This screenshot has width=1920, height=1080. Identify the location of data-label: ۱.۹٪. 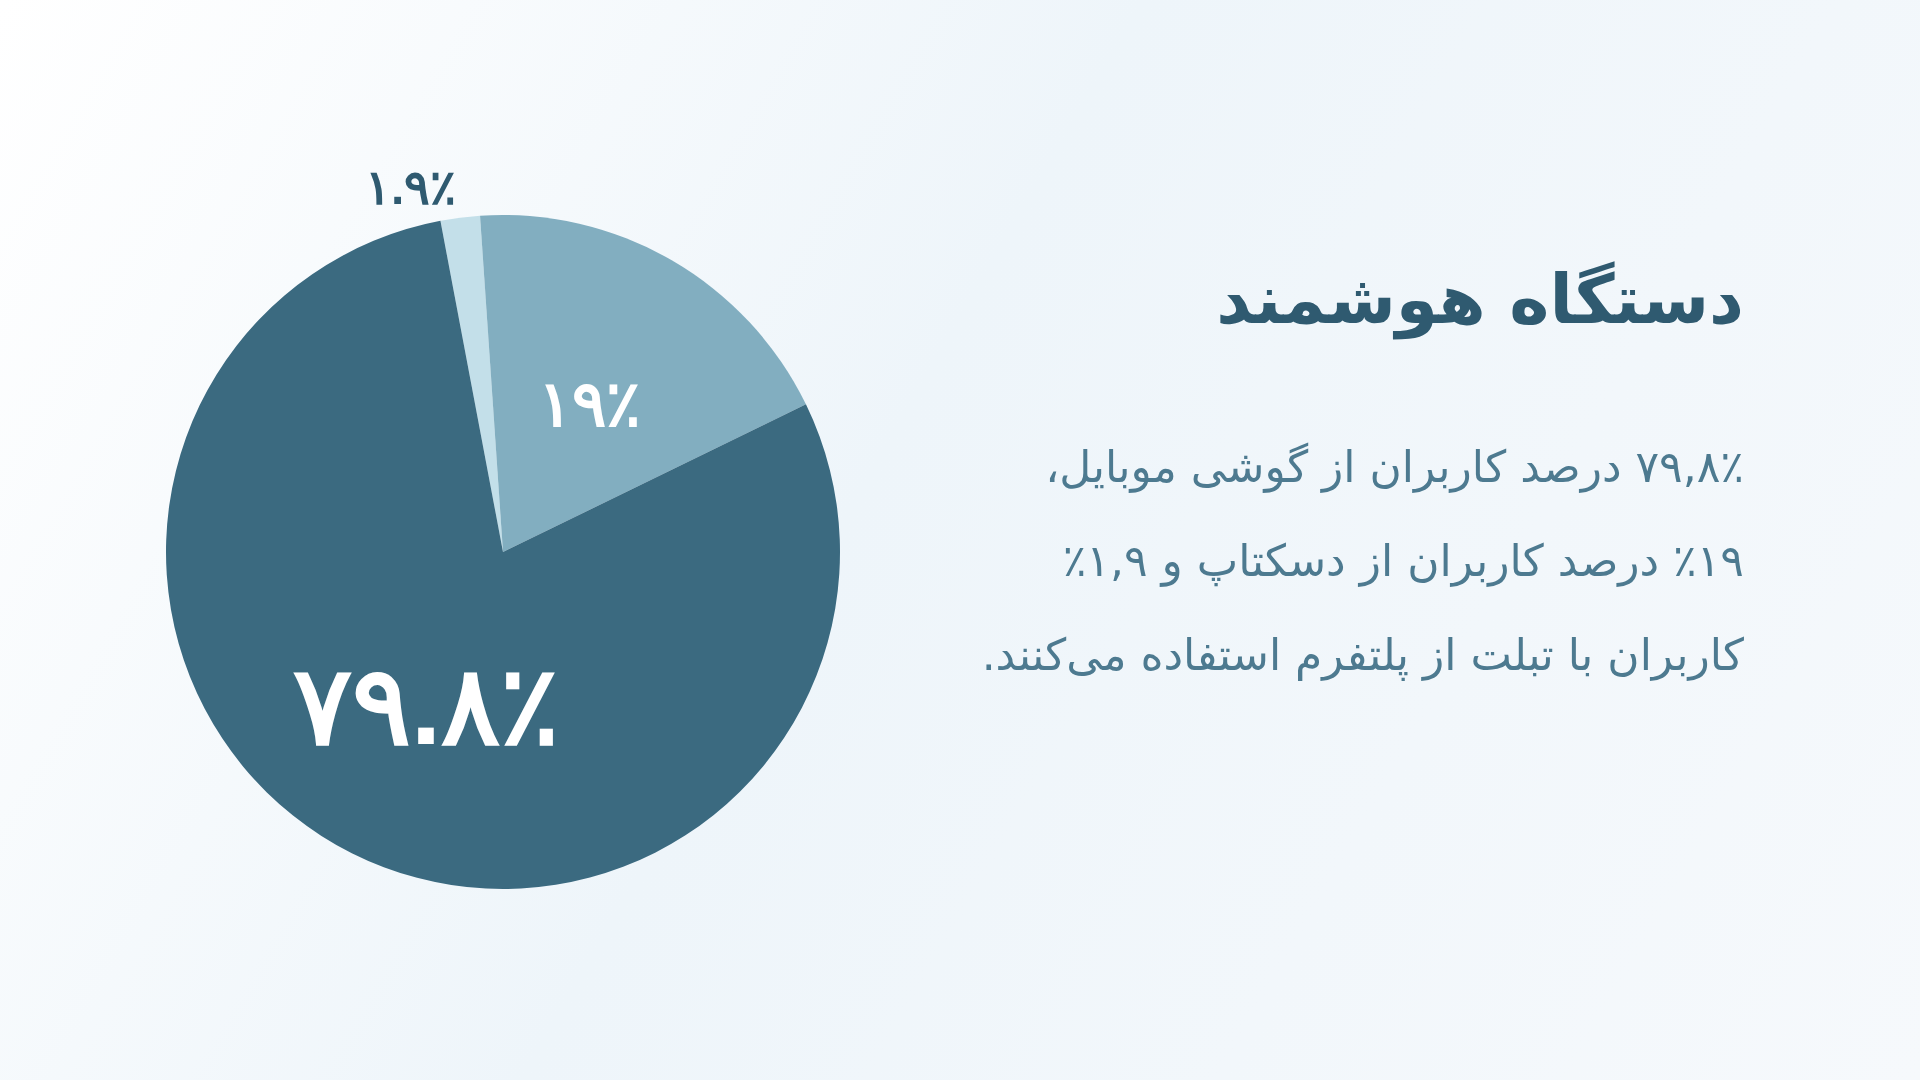
(411, 188).